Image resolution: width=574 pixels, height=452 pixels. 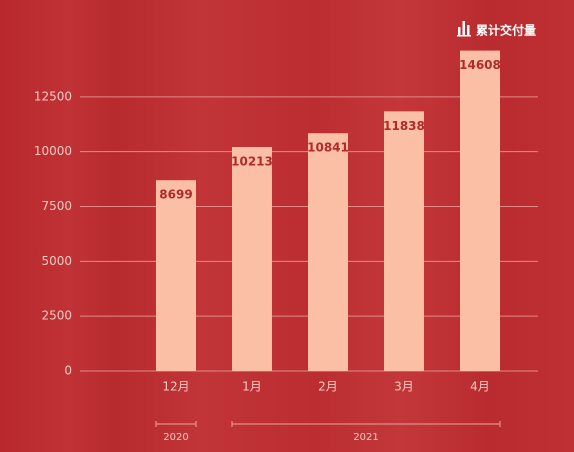 What do you see at coordinates (252, 387) in the screenshot?
I see `x-tick-label: 1月` at bounding box center [252, 387].